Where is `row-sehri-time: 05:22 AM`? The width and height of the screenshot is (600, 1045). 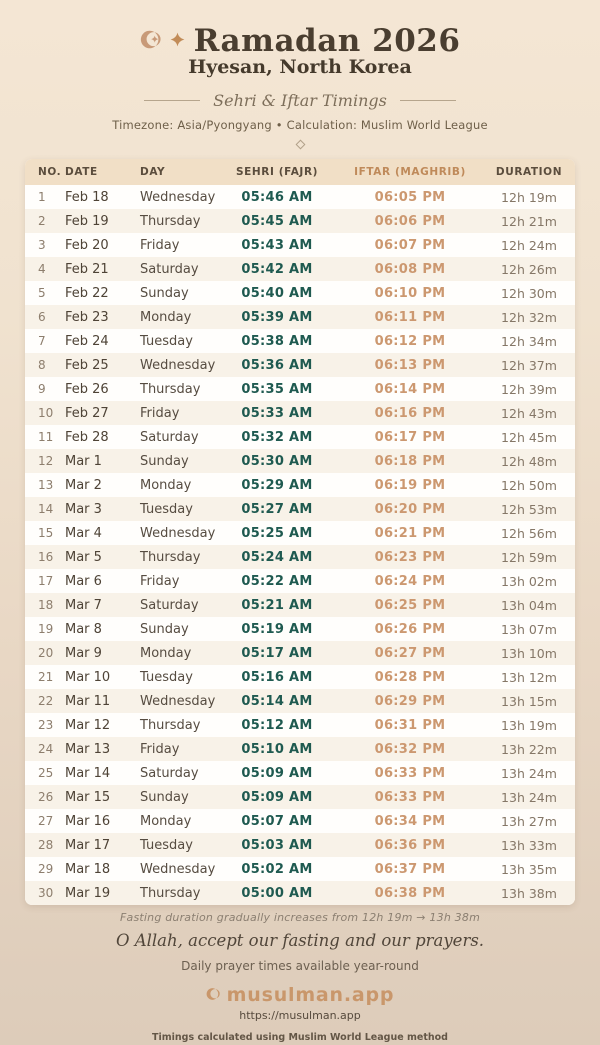 row-sehri-time: 05:22 AM is located at coordinates (277, 581).